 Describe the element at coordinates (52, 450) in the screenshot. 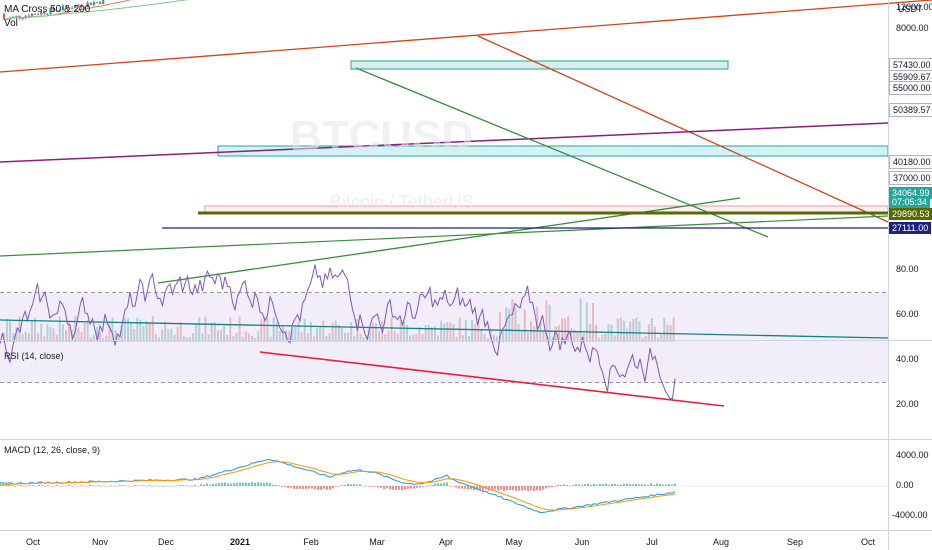

I see `macd-label: MACD (12, 26, close, 9)` at that location.